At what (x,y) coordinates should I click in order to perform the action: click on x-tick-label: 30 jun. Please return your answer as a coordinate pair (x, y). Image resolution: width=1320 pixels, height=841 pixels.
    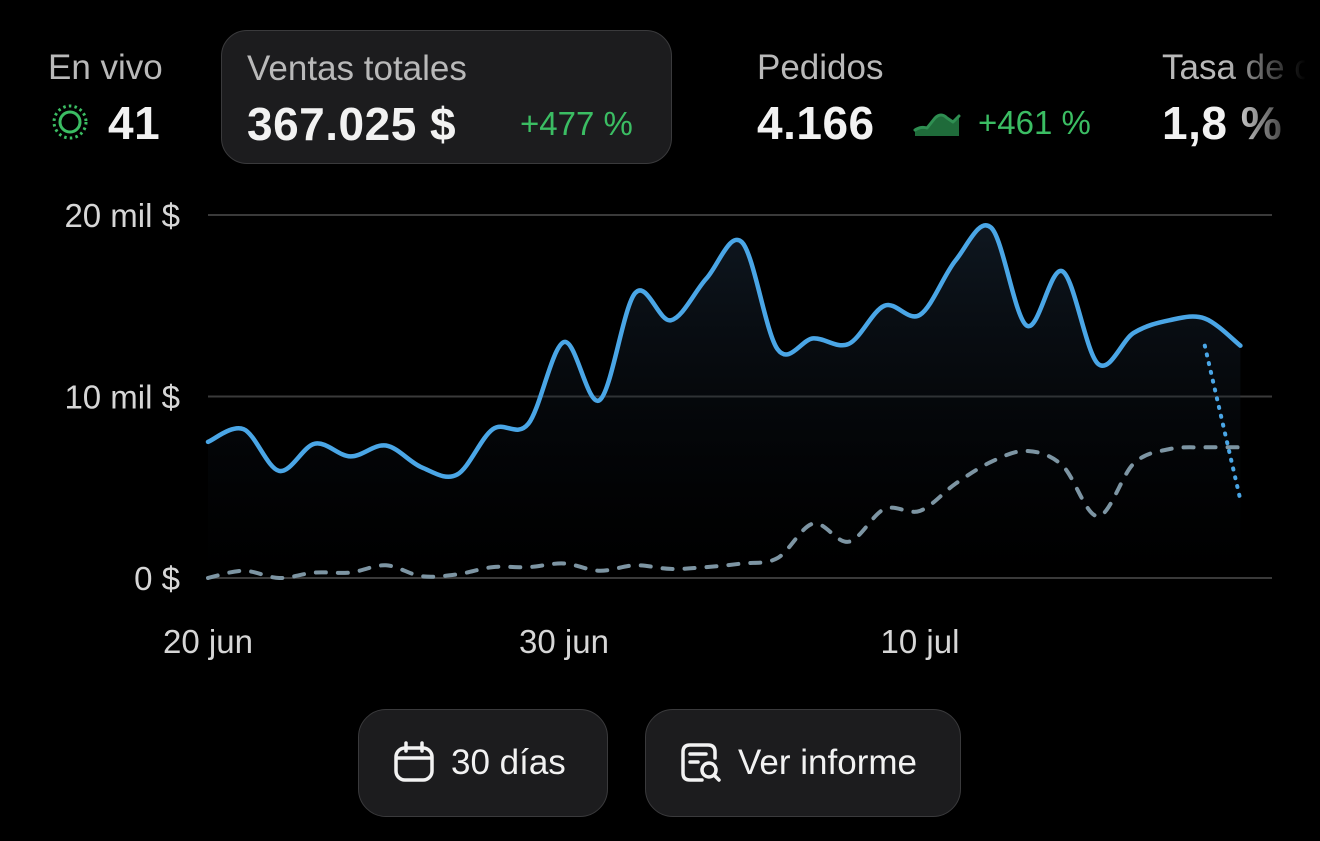
    Looking at the image, I should click on (564, 641).